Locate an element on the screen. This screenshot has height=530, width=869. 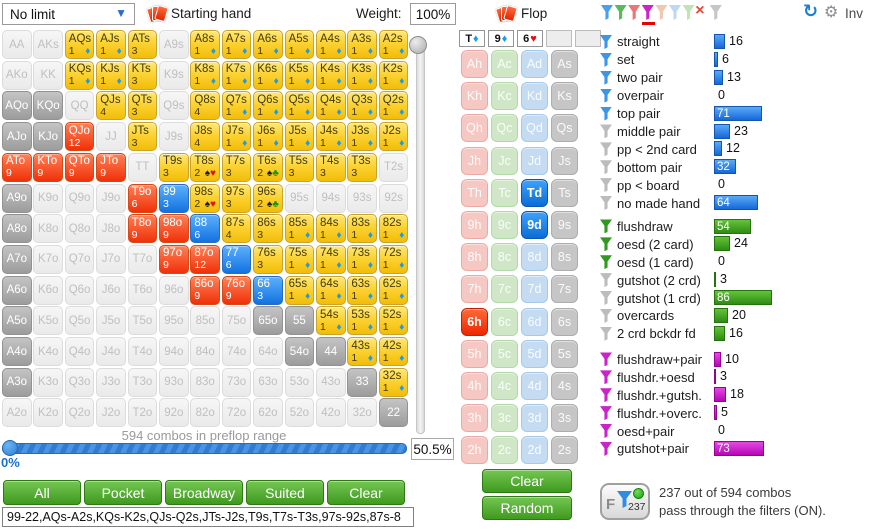
range-percent-box: 50.5% is located at coordinates (432, 449).